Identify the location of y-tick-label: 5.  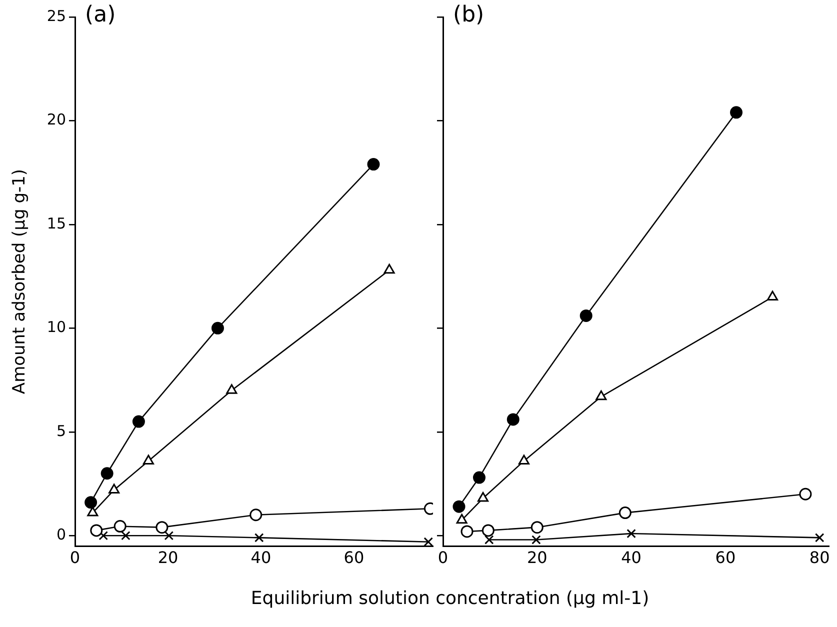
(61, 431).